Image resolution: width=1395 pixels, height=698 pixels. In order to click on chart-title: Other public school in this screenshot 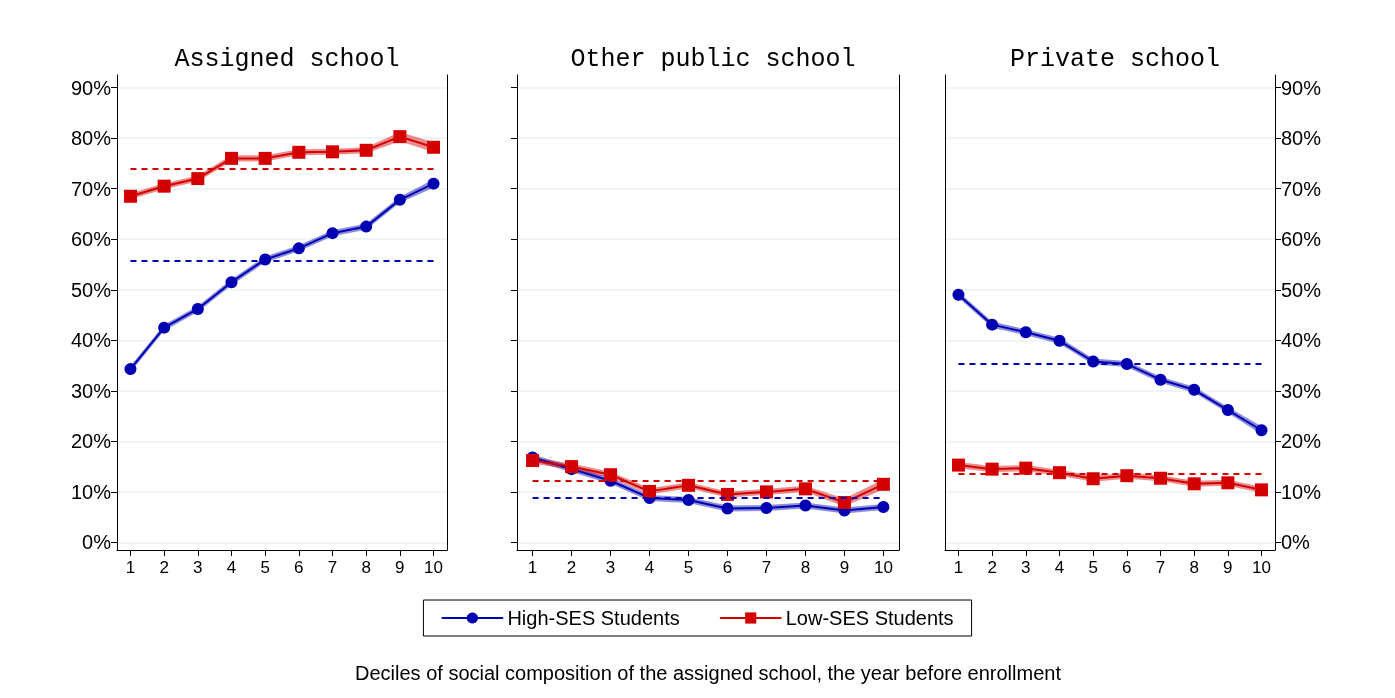, I will do `click(713, 59)`.